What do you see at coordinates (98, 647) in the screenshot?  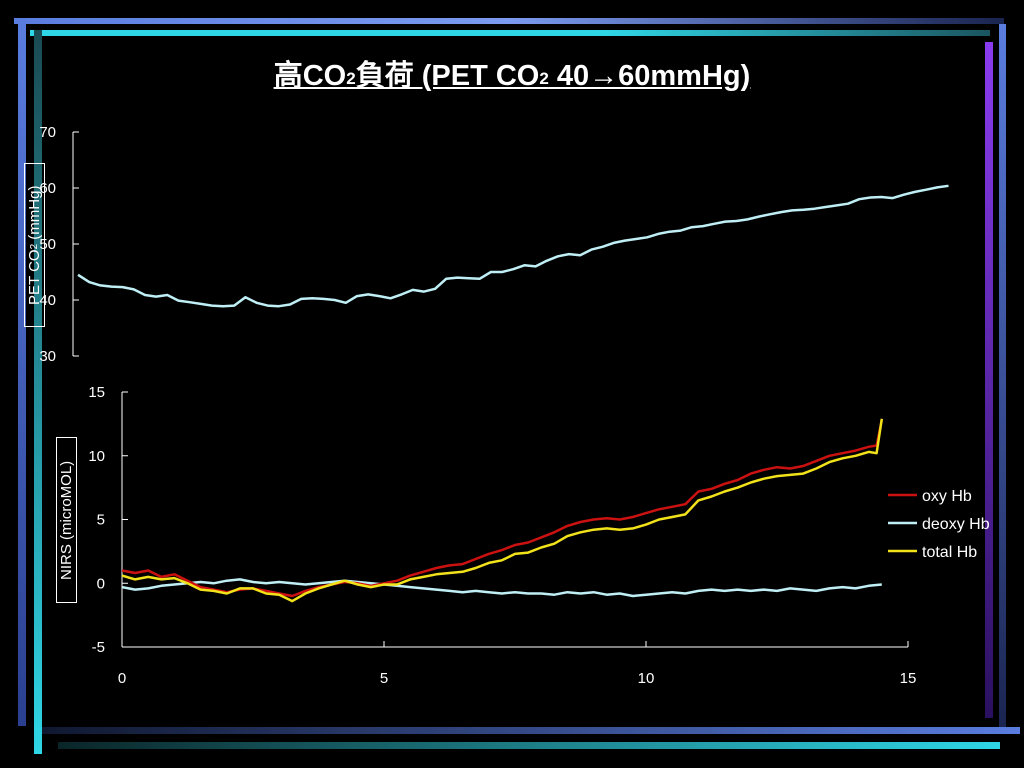 I see `bottom-y-tick-label: -5` at bounding box center [98, 647].